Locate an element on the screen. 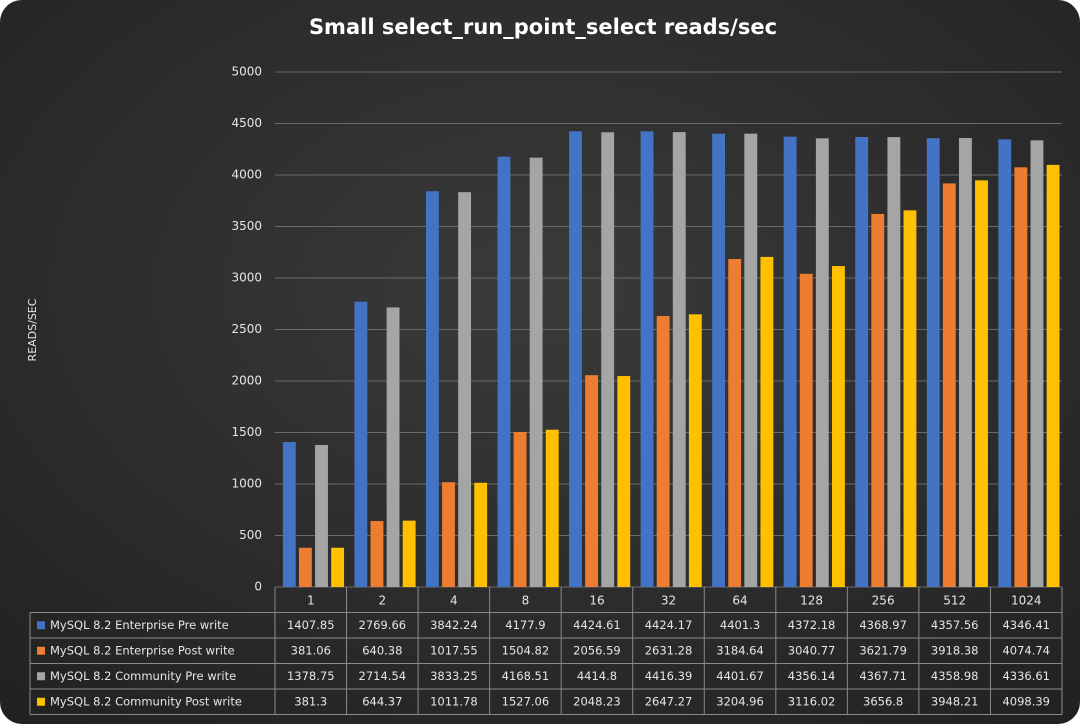 This screenshot has width=1080, height=728. chart-title: Small select_run_point_select reads/sec is located at coordinates (543, 27).